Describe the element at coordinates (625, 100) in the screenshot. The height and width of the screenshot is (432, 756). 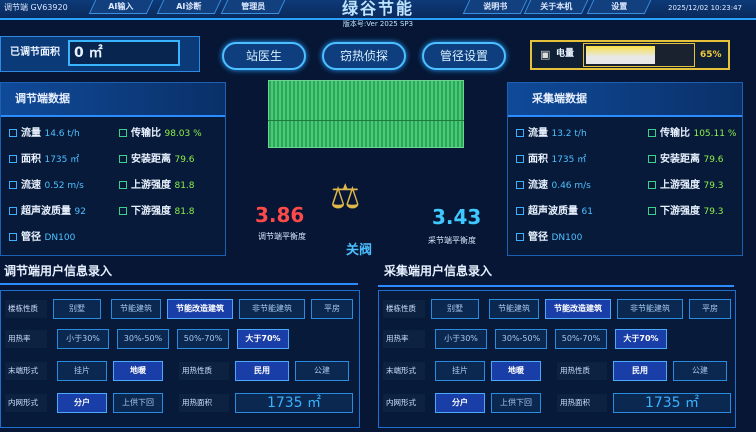
I see `collecting-title: 采集端数据` at that location.